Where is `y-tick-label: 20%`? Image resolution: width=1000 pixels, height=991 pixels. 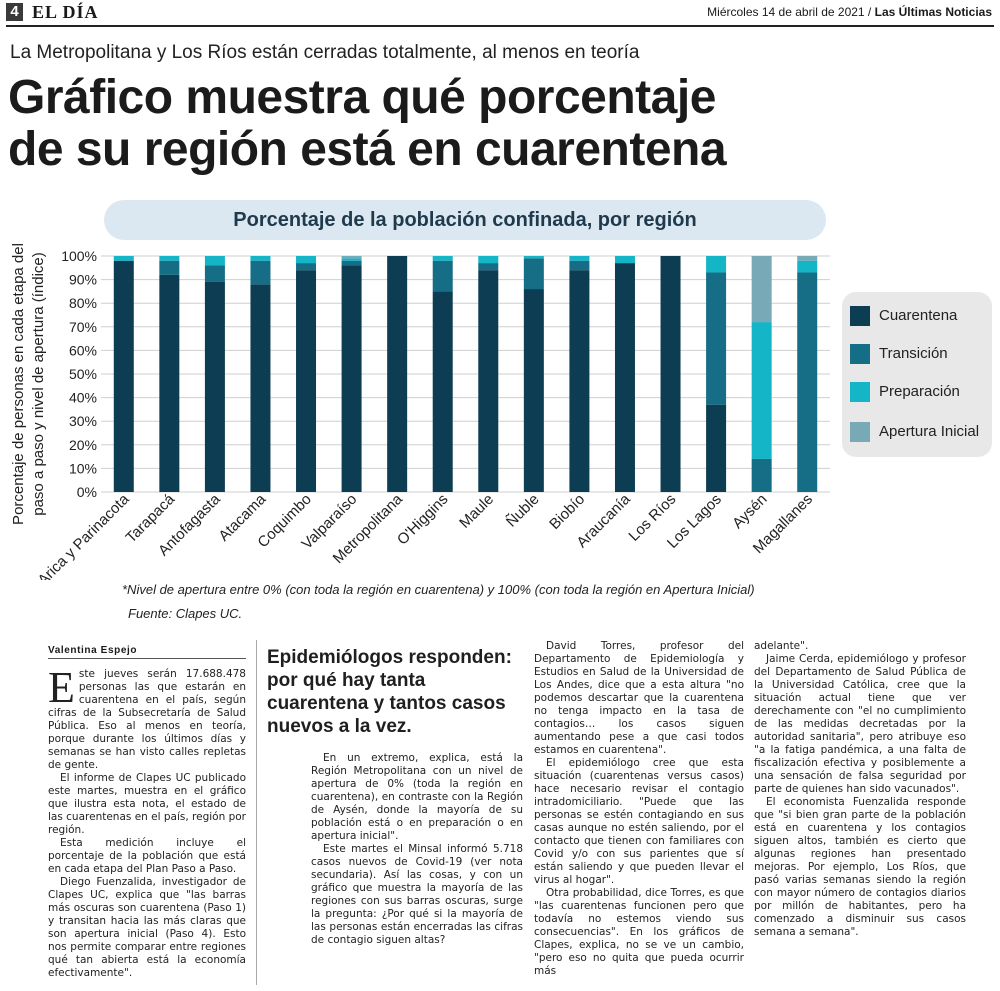 y-tick-label: 20% is located at coordinates (83, 445).